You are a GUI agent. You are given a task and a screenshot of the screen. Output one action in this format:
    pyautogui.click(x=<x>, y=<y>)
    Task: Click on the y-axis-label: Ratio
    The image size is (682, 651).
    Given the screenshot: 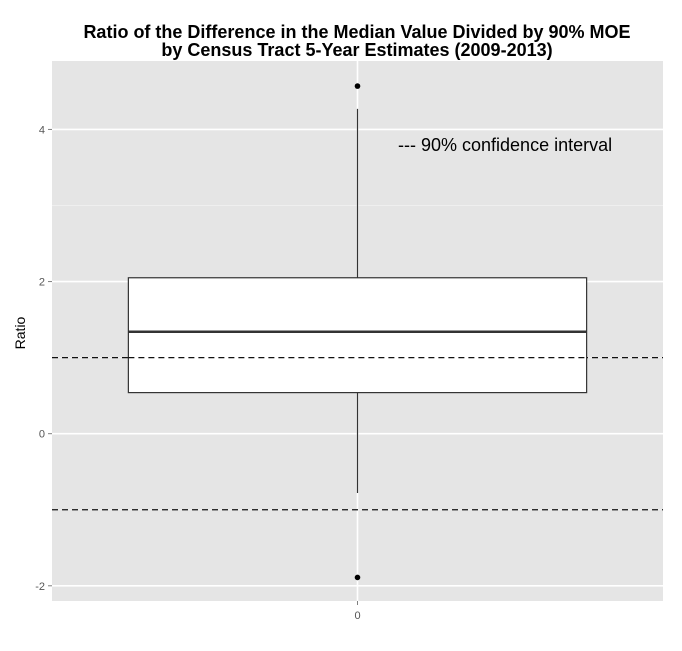 What is the action you would take?
    pyautogui.click(x=20, y=332)
    